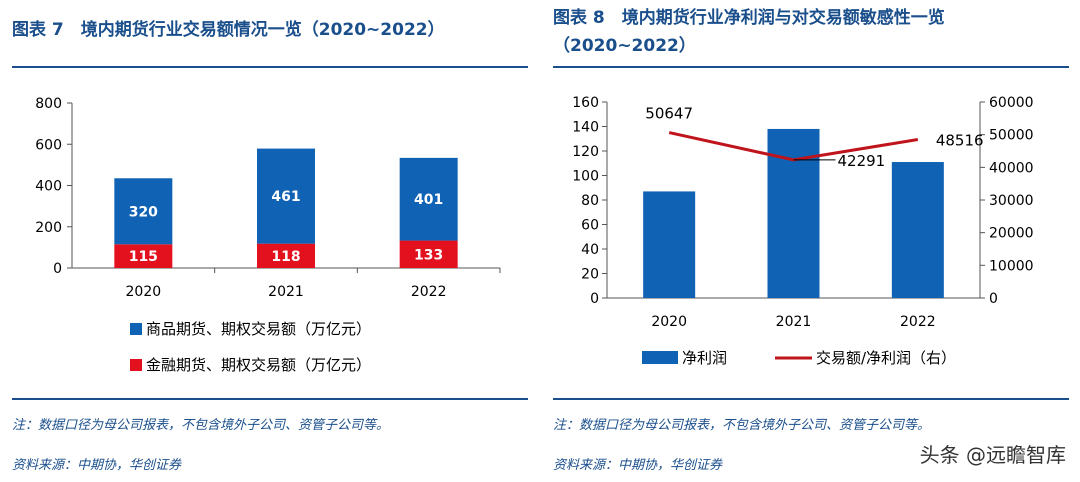 Image resolution: width=1080 pixels, height=482 pixels. What do you see at coordinates (669, 114) in the screenshot?
I see `data-label-ratio: 50647` at bounding box center [669, 114].